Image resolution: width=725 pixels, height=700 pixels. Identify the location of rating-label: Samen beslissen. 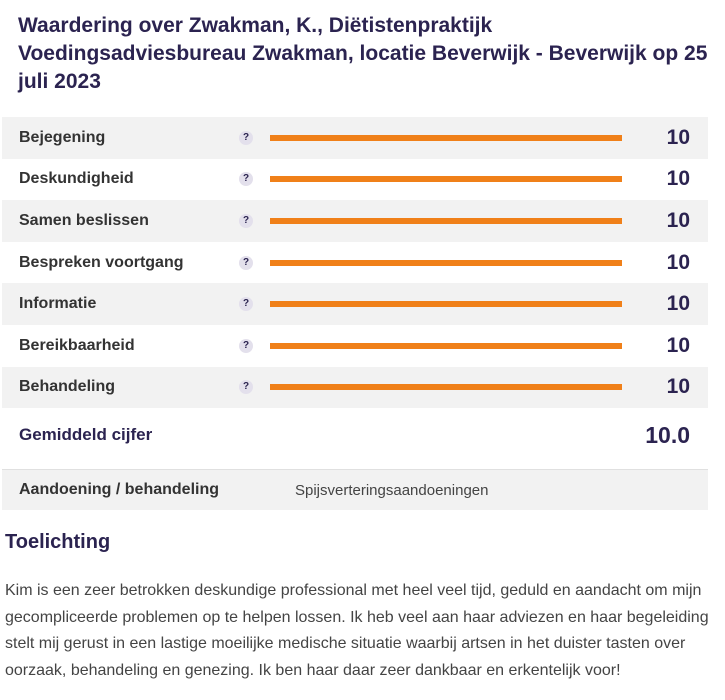
(84, 220).